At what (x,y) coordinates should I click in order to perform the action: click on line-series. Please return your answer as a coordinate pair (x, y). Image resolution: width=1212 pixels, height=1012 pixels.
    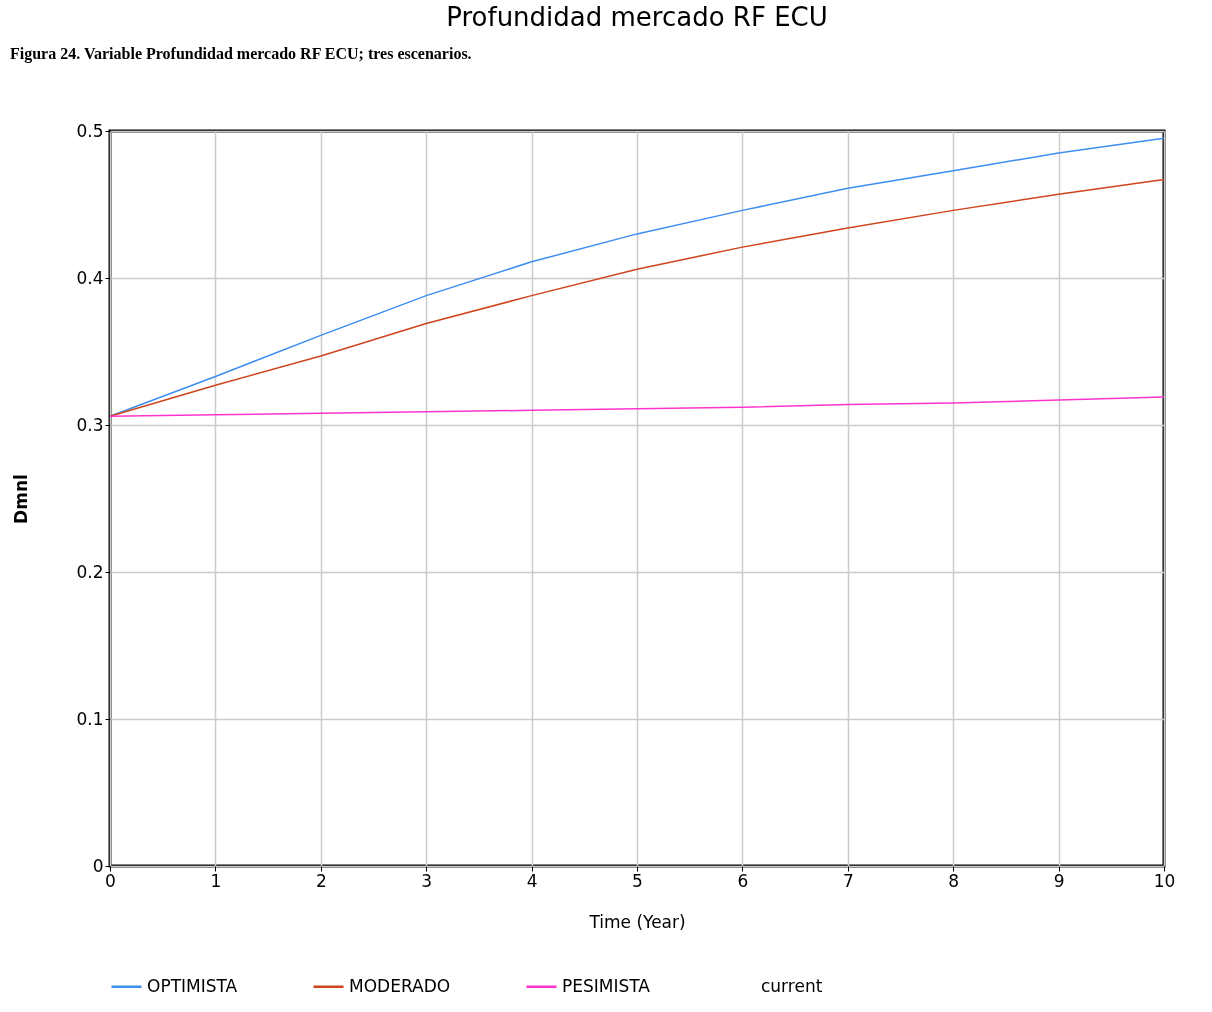
    Looking at the image, I should click on (637, 406).